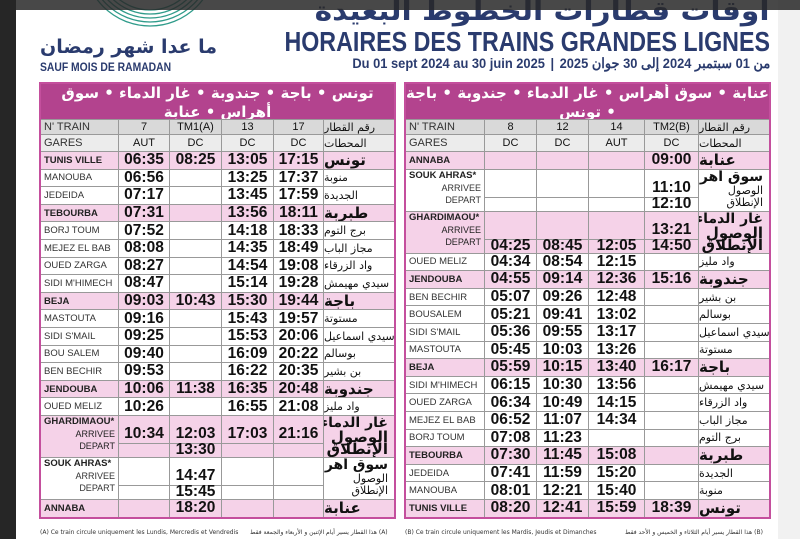  I want to click on arrival-time: 10:34, so click(144, 434).